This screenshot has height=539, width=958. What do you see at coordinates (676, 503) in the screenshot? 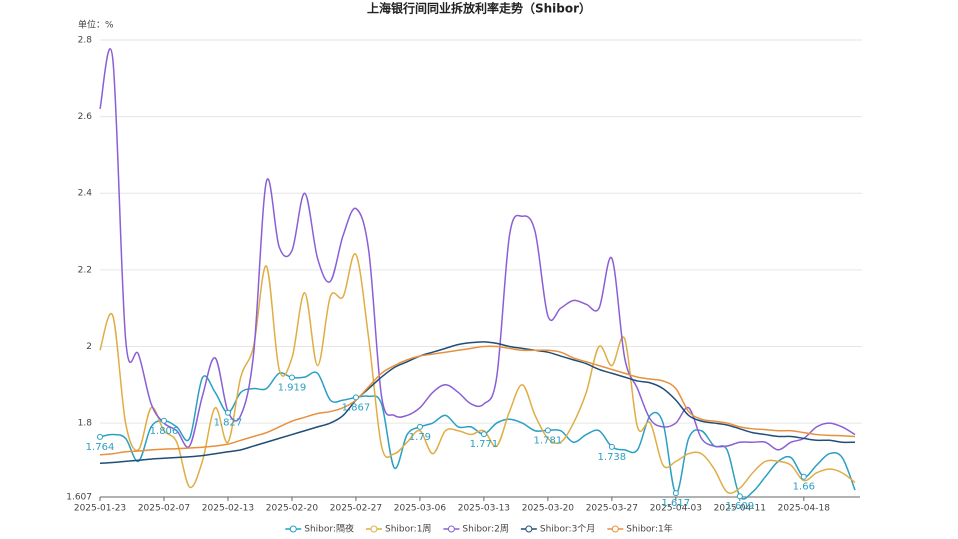
I see `data-label: 1.617` at bounding box center [676, 503].